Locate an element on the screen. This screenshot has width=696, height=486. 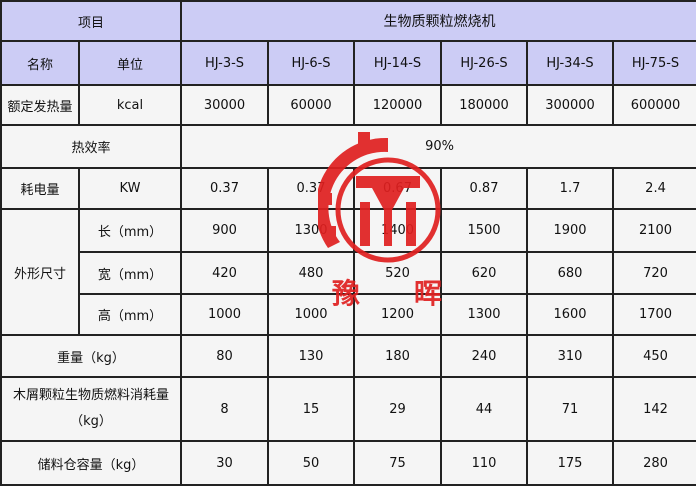
row-label: 外形尺寸 is located at coordinates (40, 272).